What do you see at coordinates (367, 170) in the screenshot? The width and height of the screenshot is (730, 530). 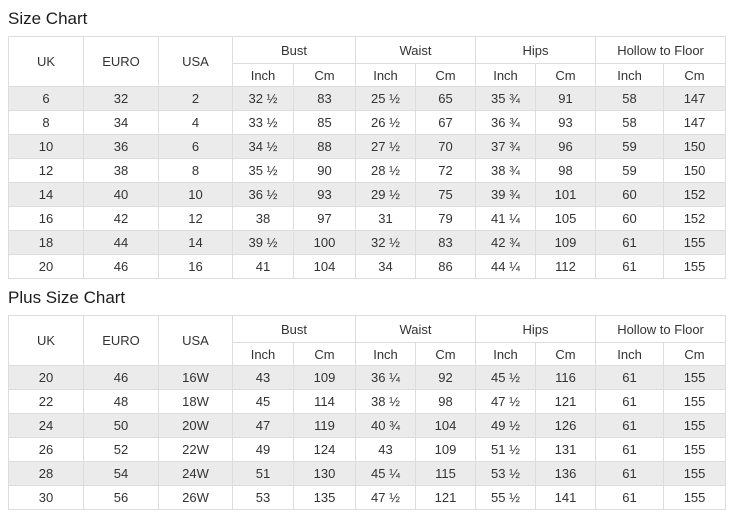 I see `table-row: 12 38 8 35 ½ 90 28 ½ 72 38 ¾ 98 59 150` at bounding box center [367, 170].